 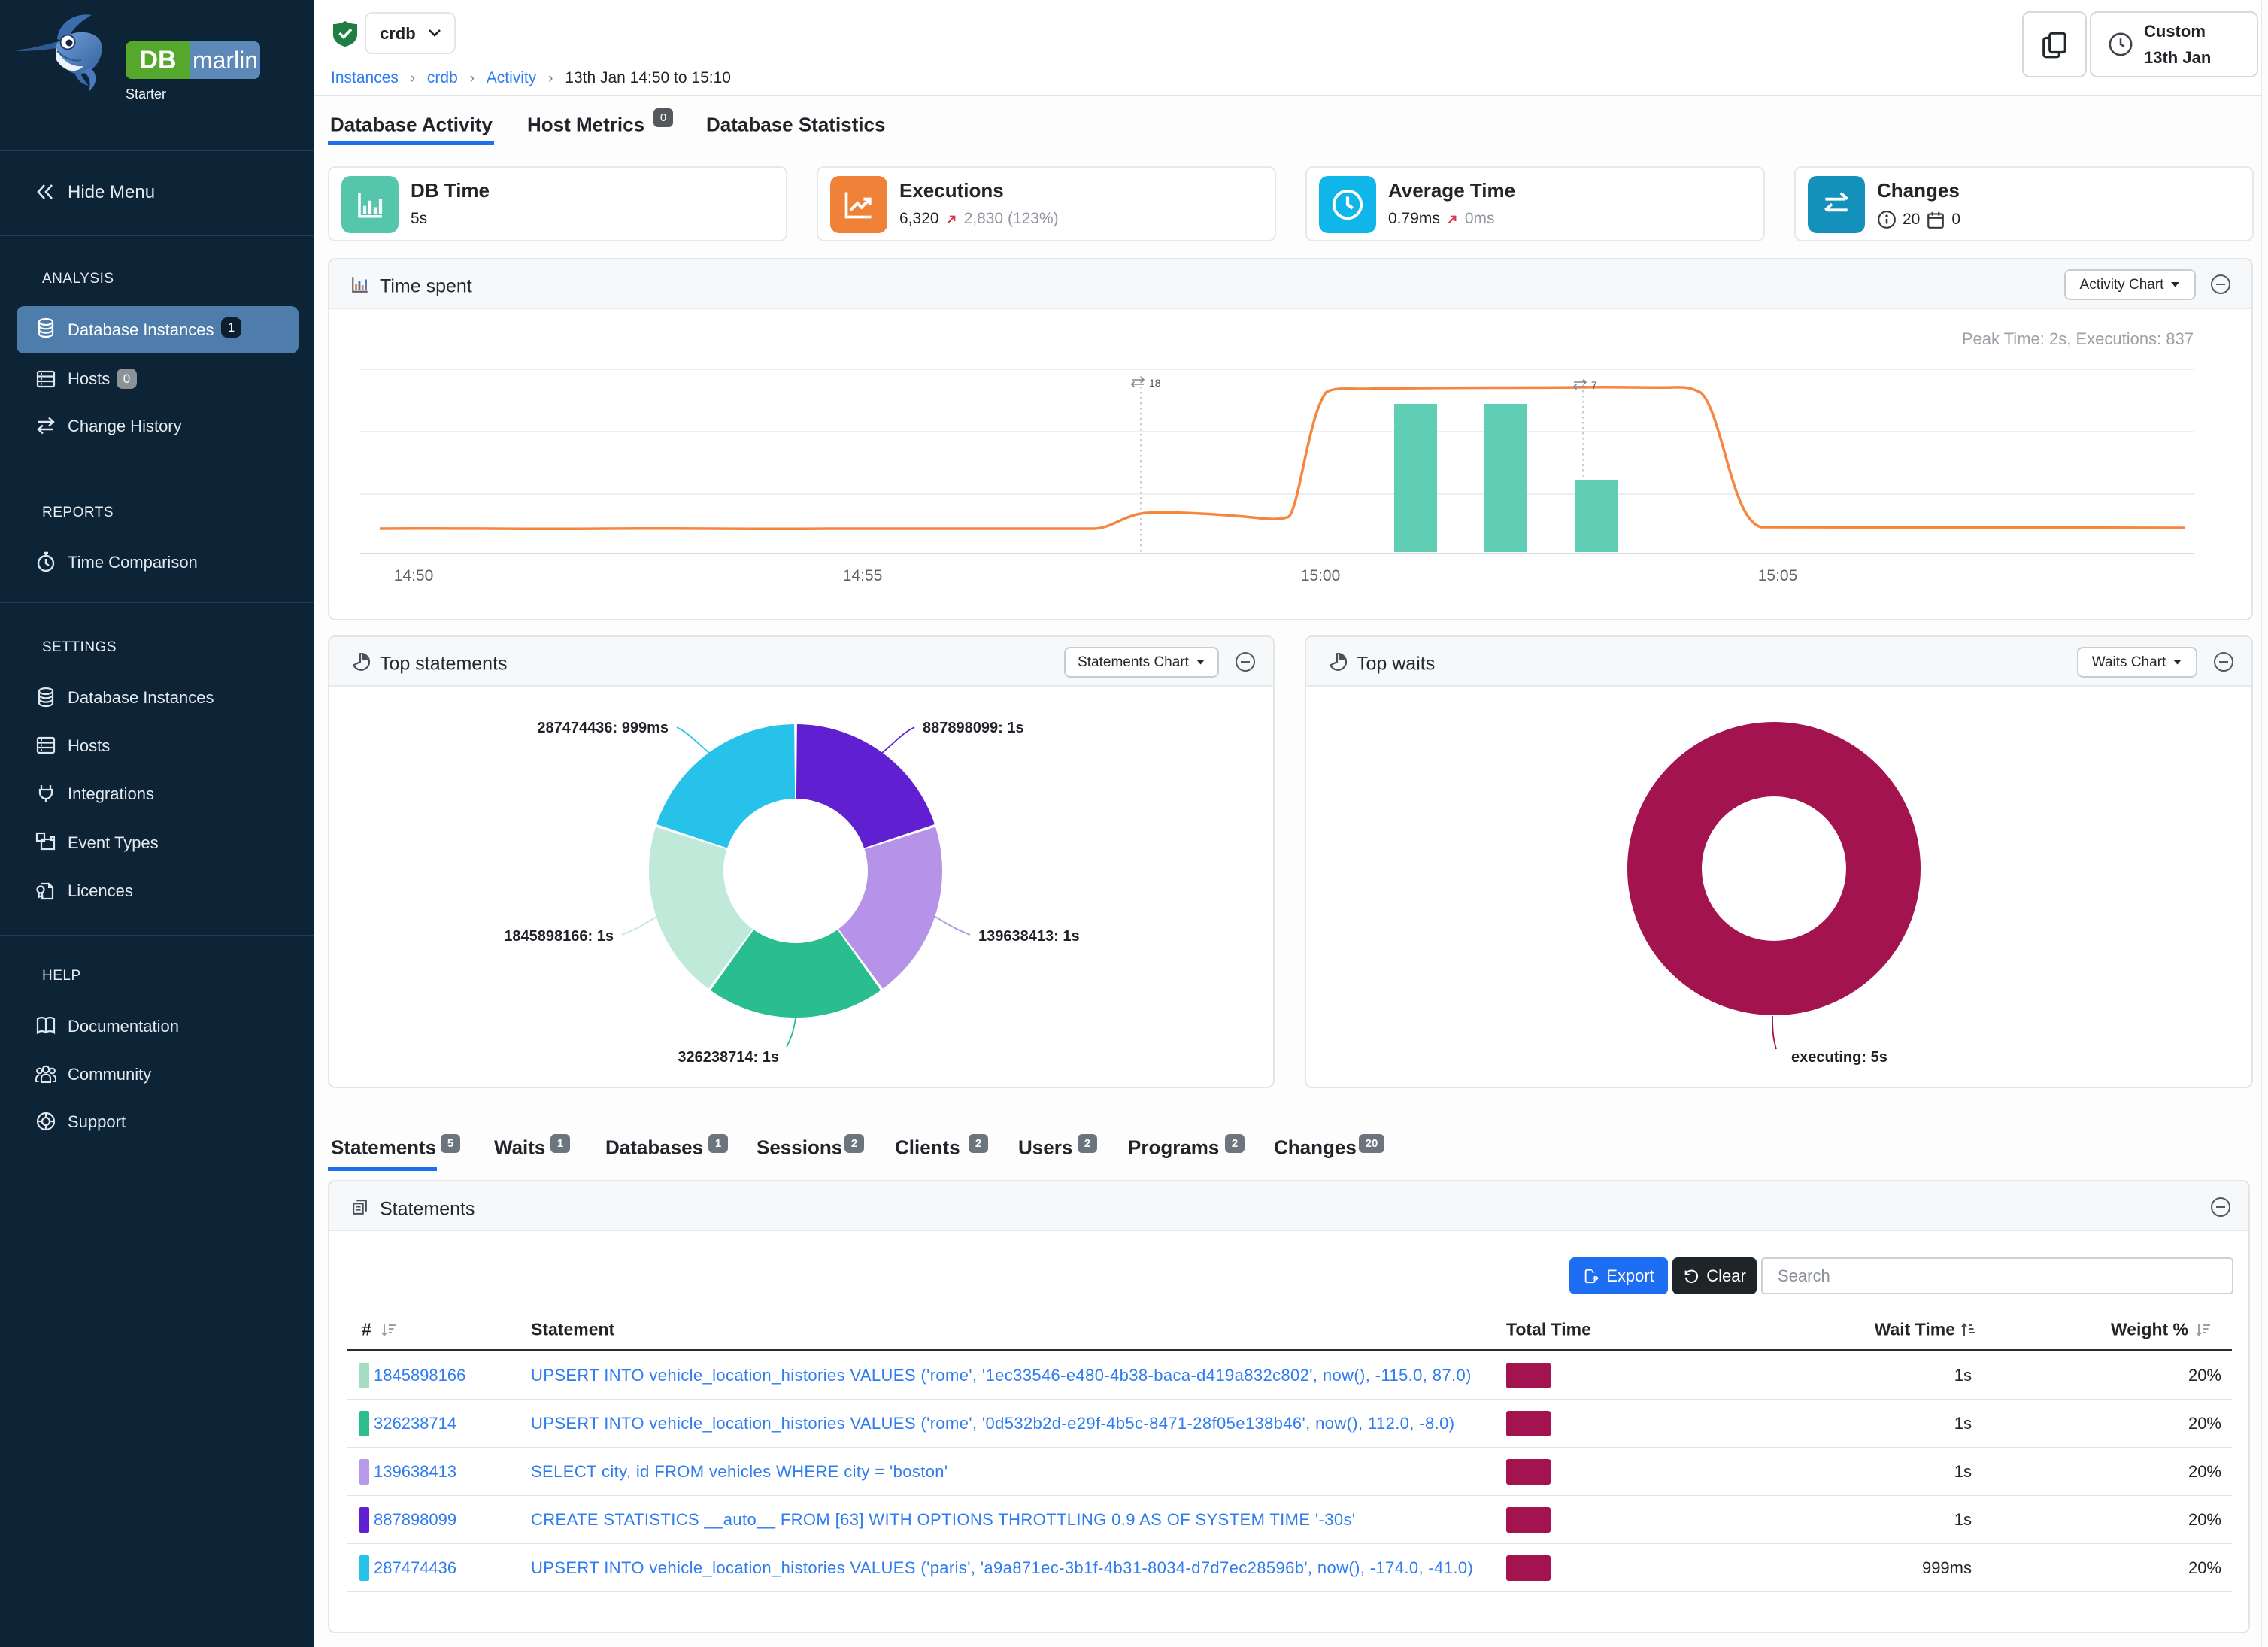 I want to click on svg-text: executing: 5s, so click(x=1839, y=1057).